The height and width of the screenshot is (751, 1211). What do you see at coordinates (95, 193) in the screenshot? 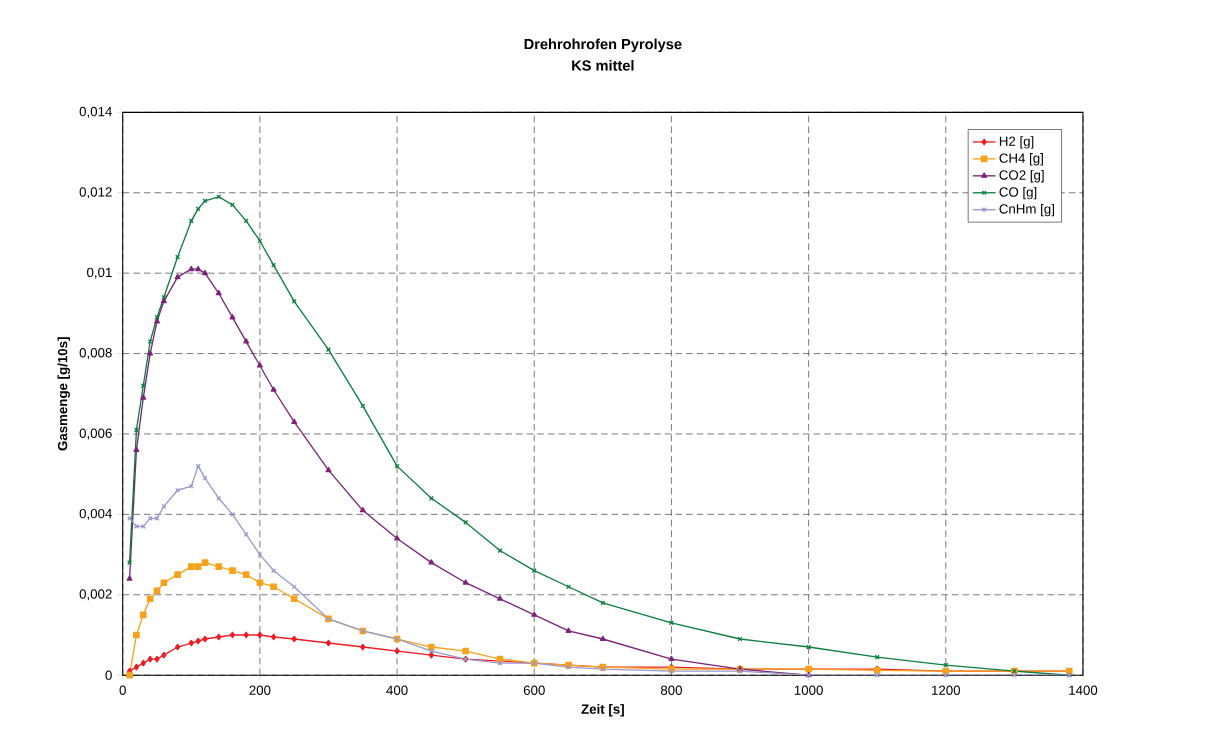
I see `y-tick-label: 0,012` at bounding box center [95, 193].